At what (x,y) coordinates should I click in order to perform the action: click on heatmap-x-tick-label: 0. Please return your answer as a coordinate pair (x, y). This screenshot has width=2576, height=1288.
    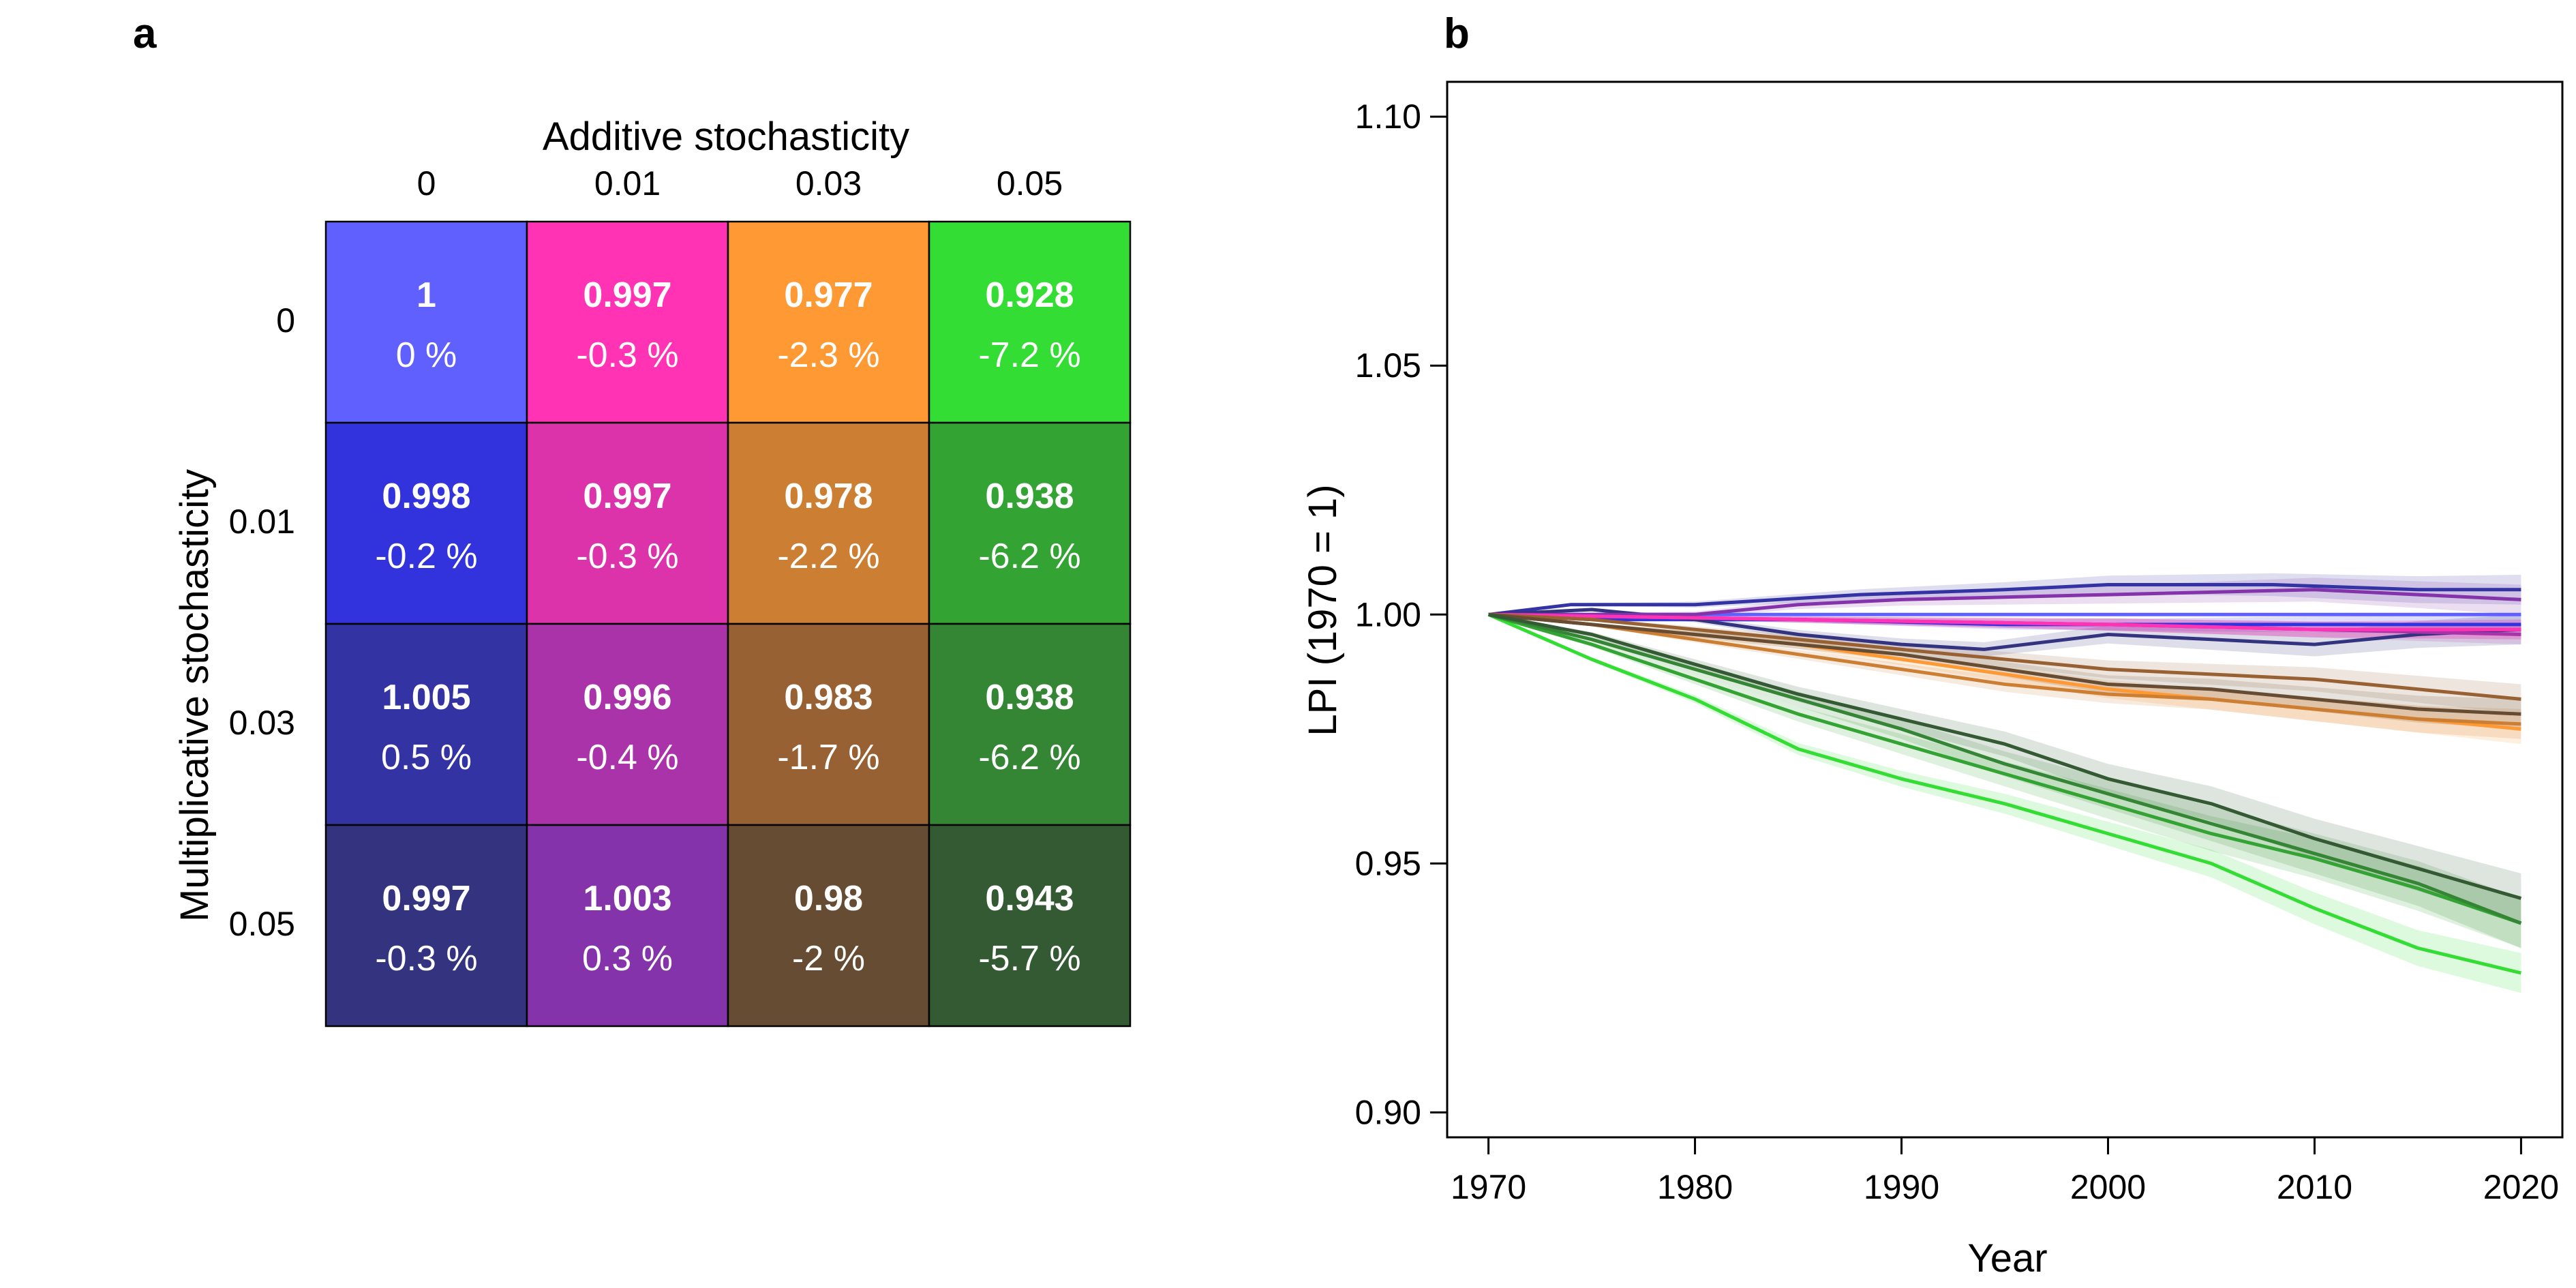
    Looking at the image, I should click on (426, 183).